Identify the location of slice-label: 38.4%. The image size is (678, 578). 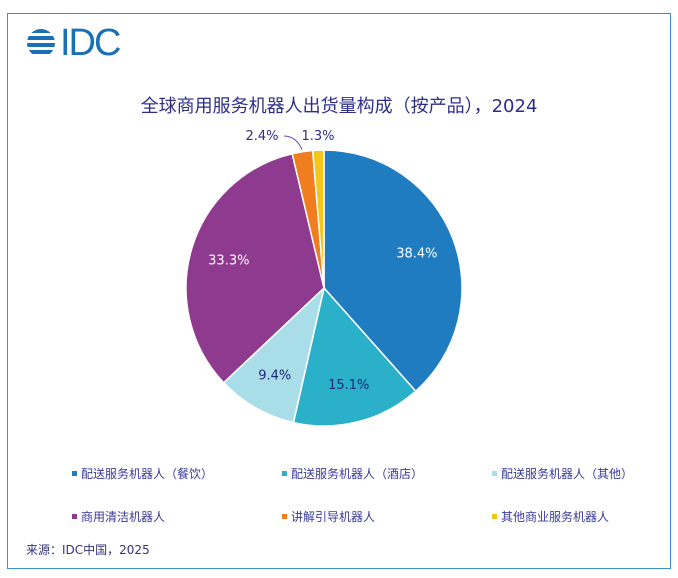
(416, 254).